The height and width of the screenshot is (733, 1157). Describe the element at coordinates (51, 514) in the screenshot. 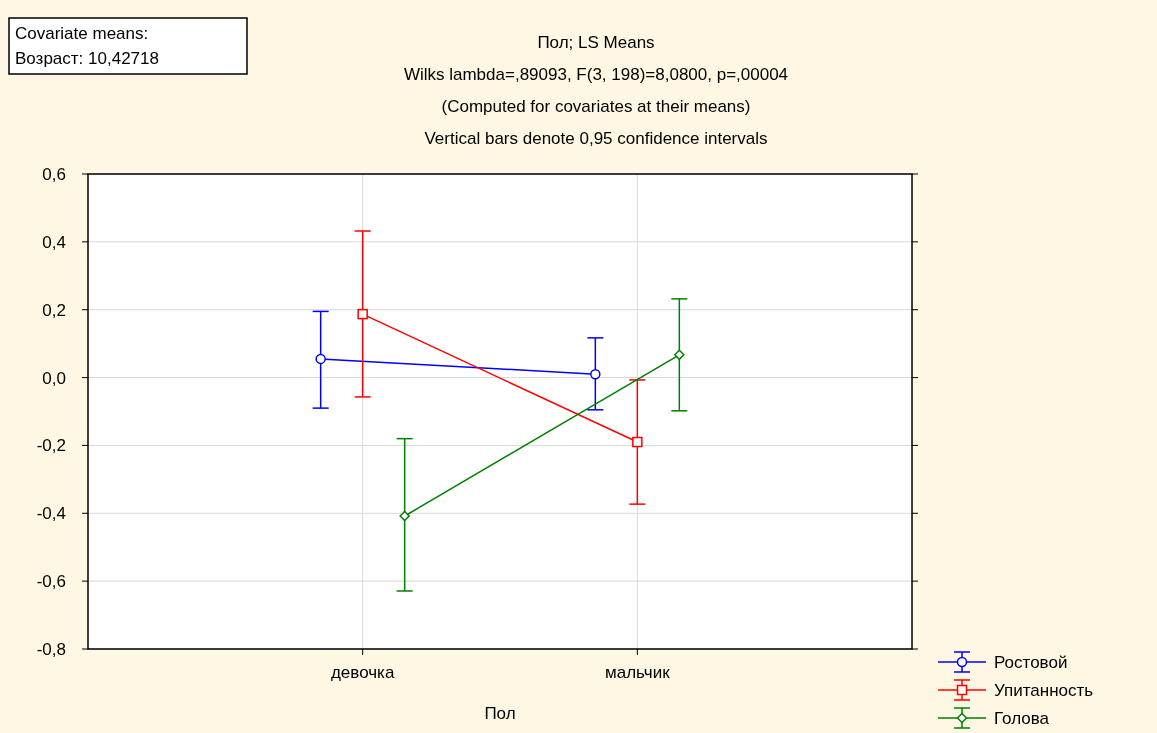

I see `y-tick-label: -0,4` at that location.